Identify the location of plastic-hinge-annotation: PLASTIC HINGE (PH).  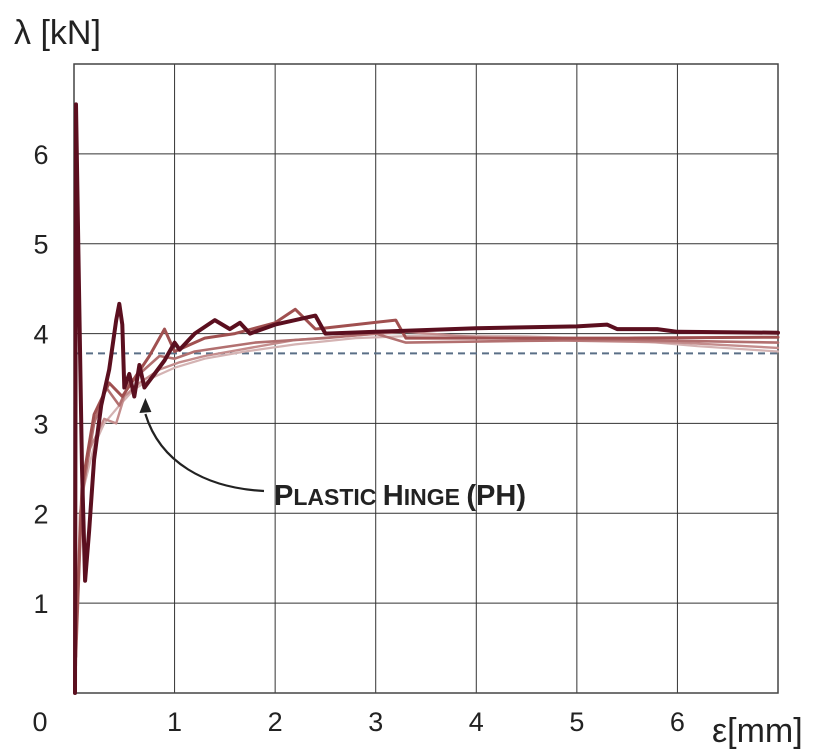
(332, 455).